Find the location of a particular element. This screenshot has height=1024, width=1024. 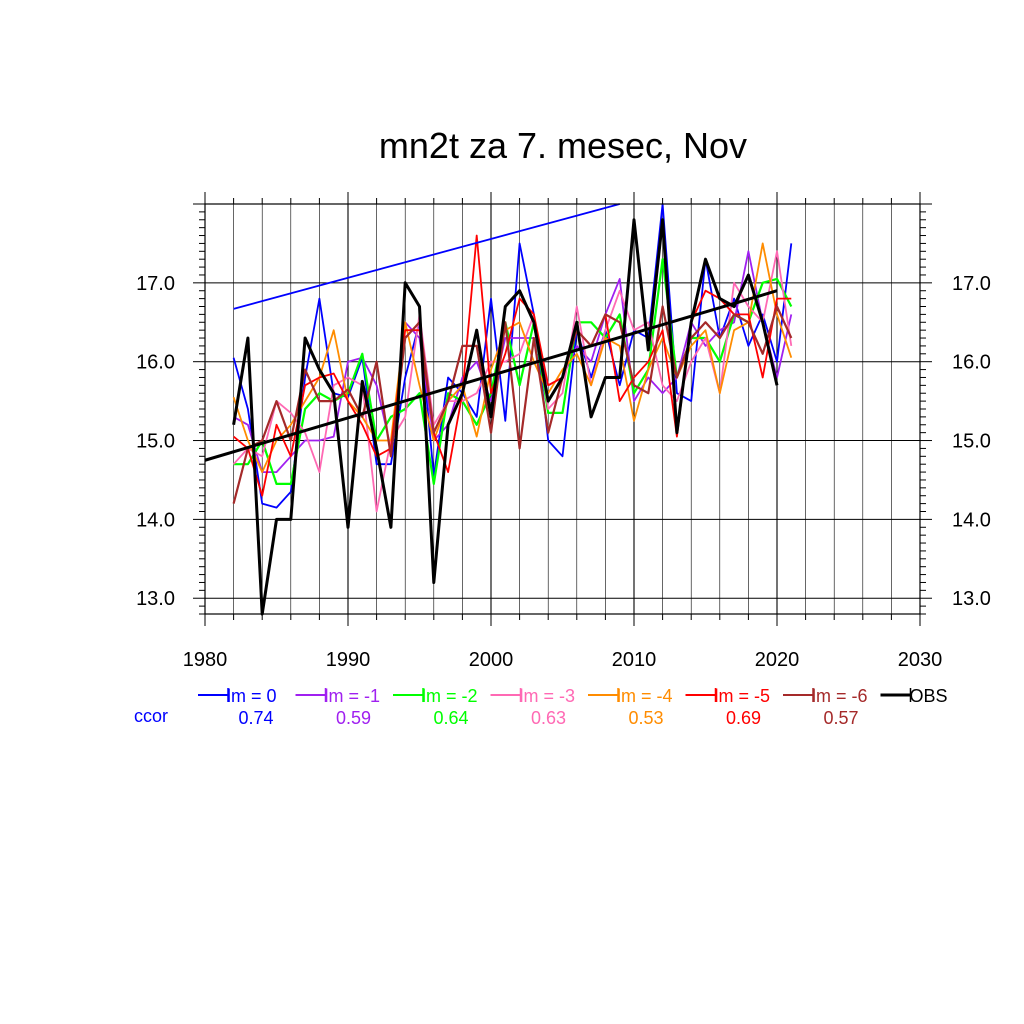

y-tick-label: 17.0 is located at coordinates (155, 284).